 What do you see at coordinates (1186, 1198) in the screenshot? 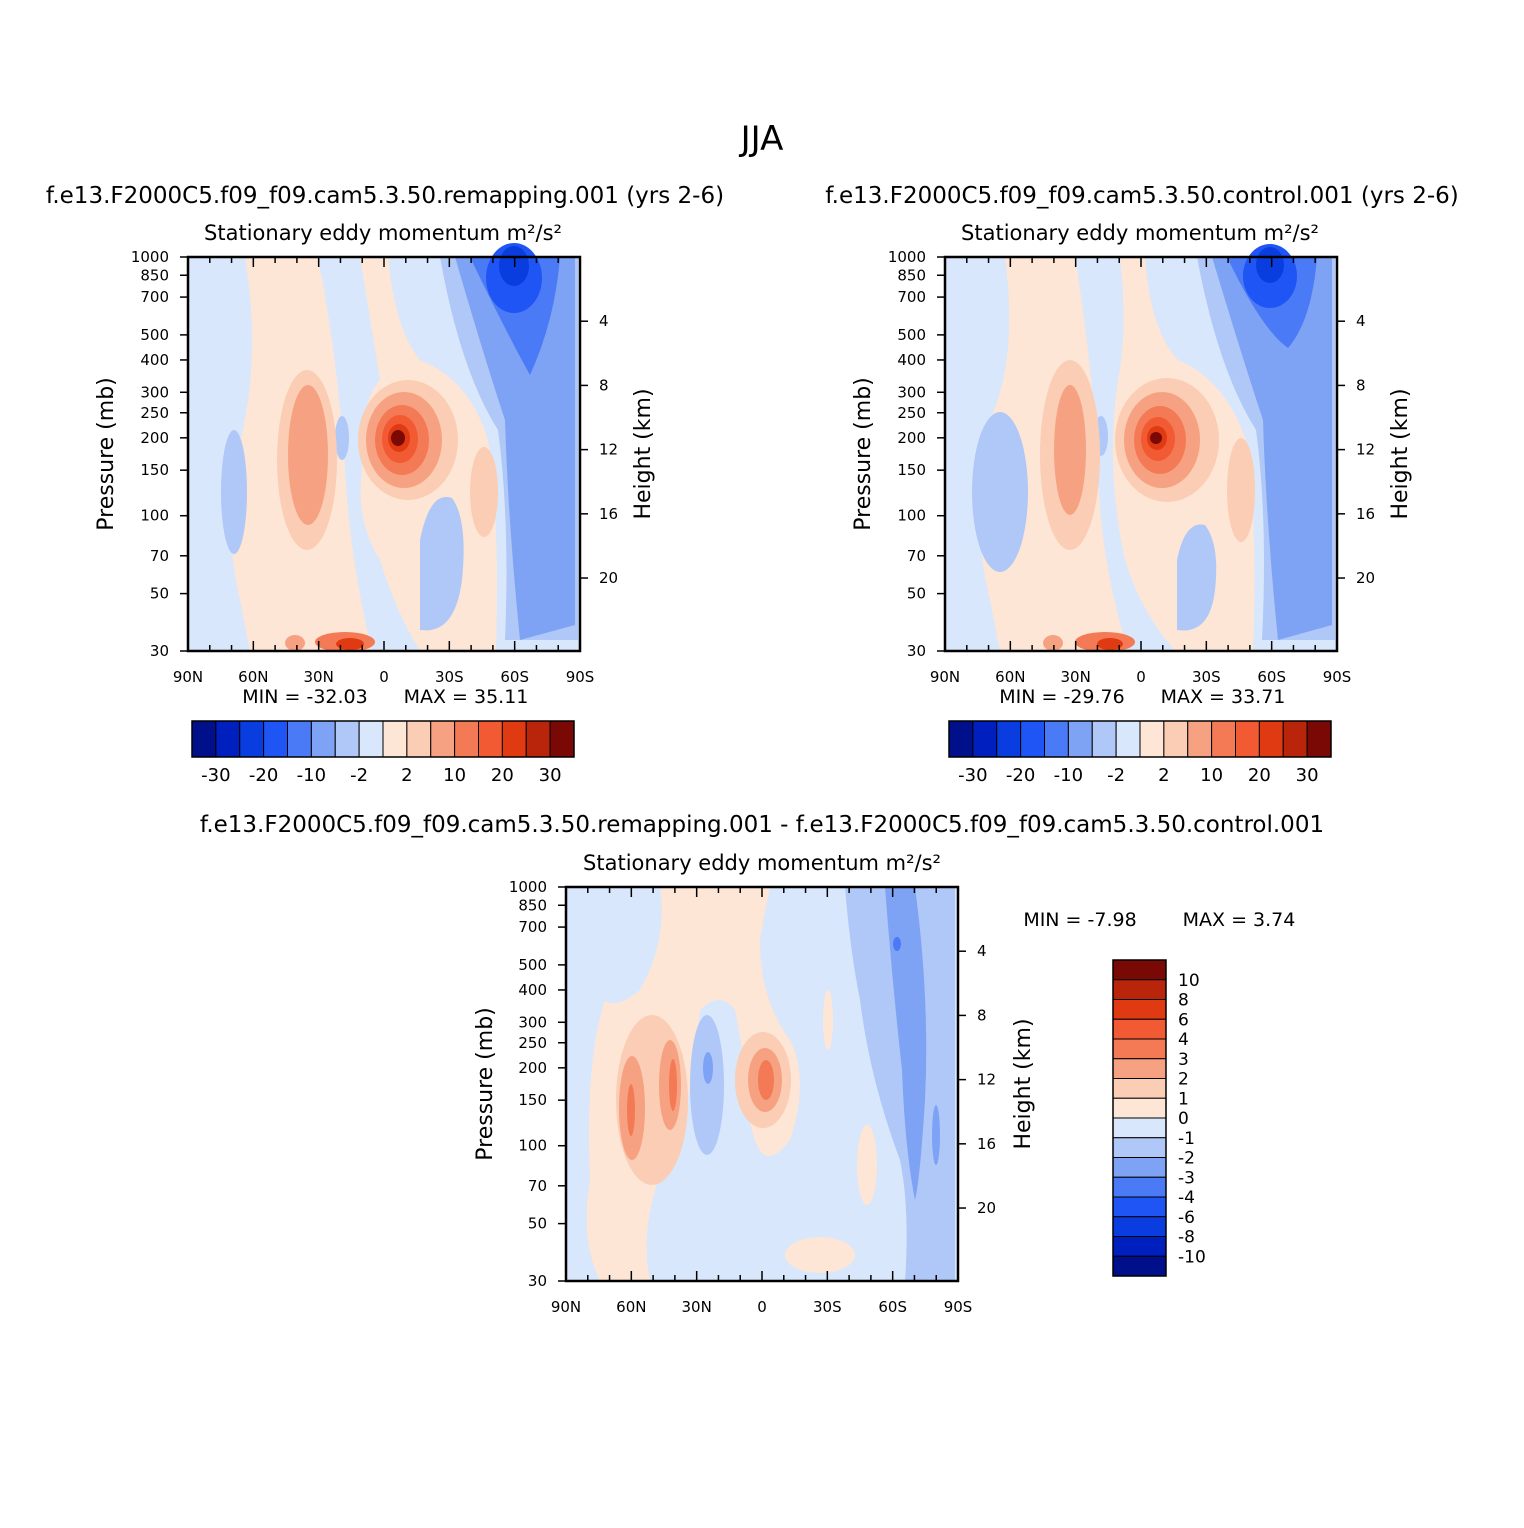
I see `colorbar-label: -4` at bounding box center [1186, 1198].